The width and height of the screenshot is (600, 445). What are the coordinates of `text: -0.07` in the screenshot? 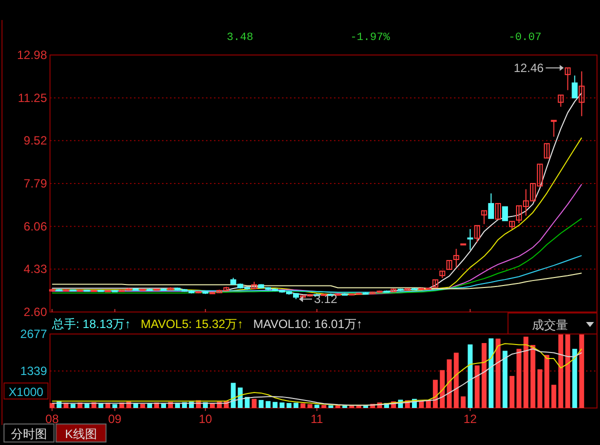 It's located at (525, 38).